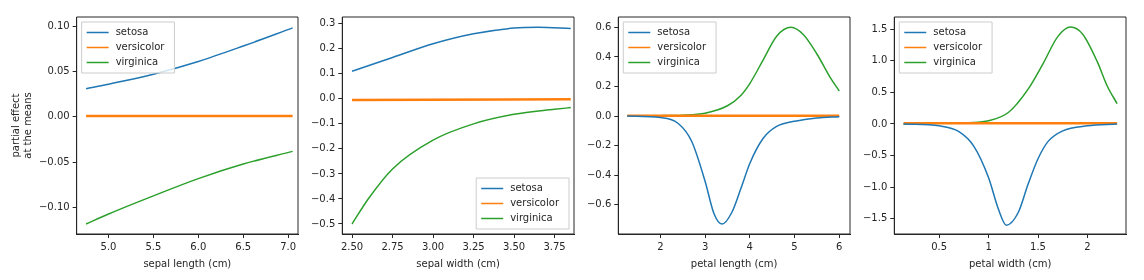 Image resolution: width=1144 pixels, height=280 pixels. What do you see at coordinates (198, 246) in the screenshot?
I see `x-tick-label: 6.0` at bounding box center [198, 246].